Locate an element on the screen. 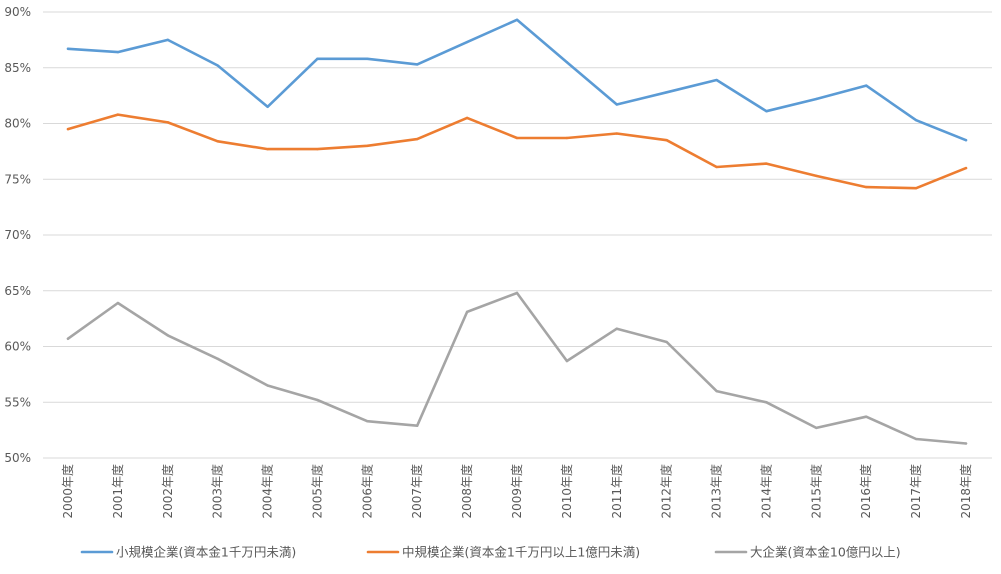 This screenshot has height=574, width=1001. x-tick-label: 2012年度 is located at coordinates (666, 491).